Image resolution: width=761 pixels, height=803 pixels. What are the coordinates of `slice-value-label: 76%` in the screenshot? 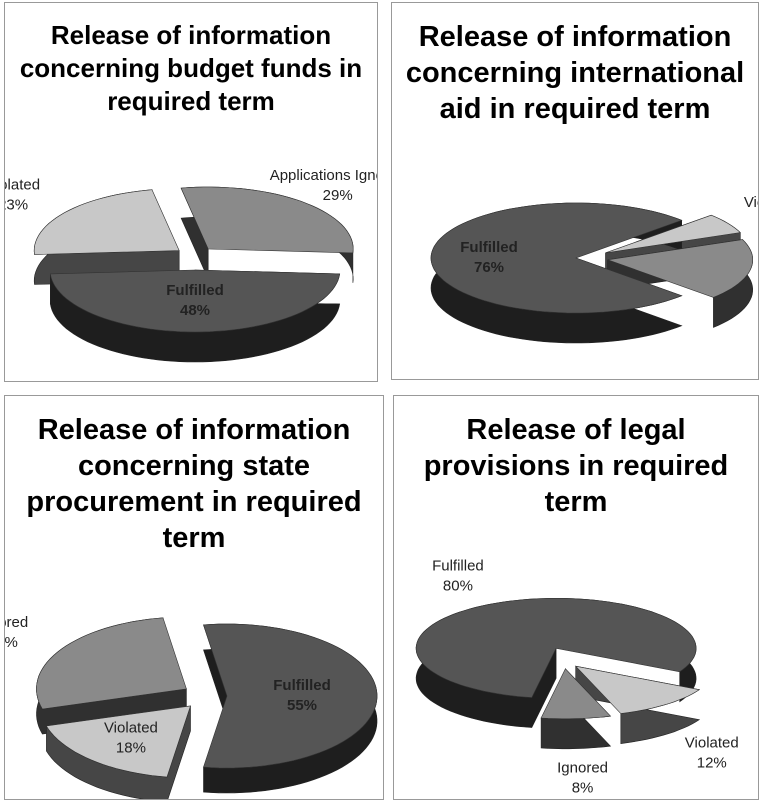 It's located at (489, 267).